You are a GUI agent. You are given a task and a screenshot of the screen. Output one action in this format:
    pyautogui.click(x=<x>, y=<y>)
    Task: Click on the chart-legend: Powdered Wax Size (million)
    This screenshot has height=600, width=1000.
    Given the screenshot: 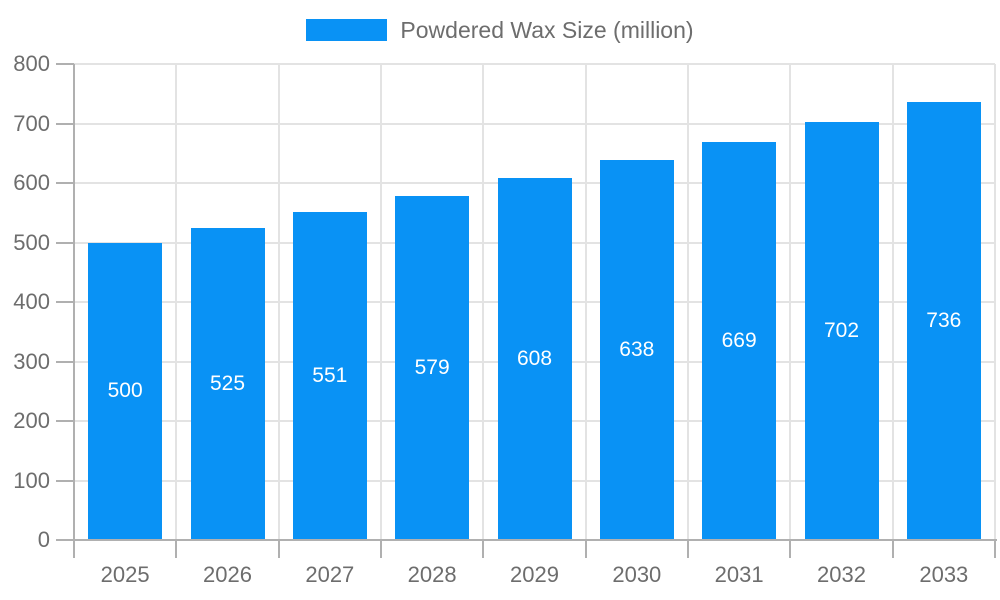 What is the action you would take?
    pyautogui.click(x=500, y=30)
    